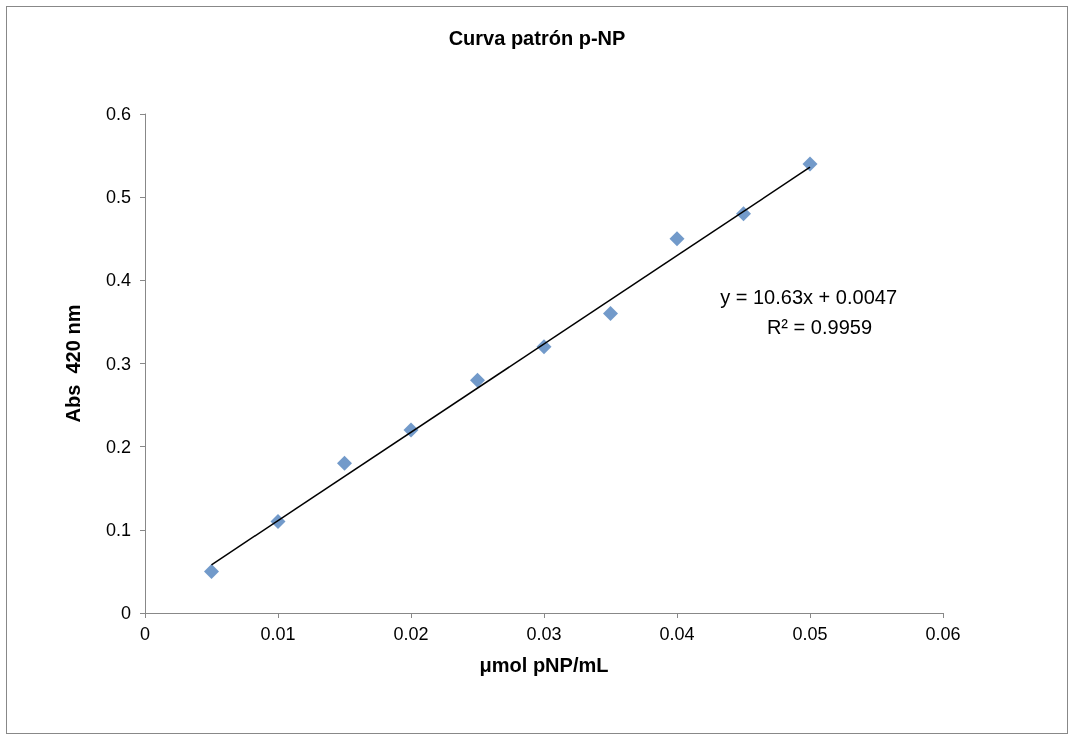  What do you see at coordinates (145, 634) in the screenshot?
I see `x-tick-label: 0` at bounding box center [145, 634].